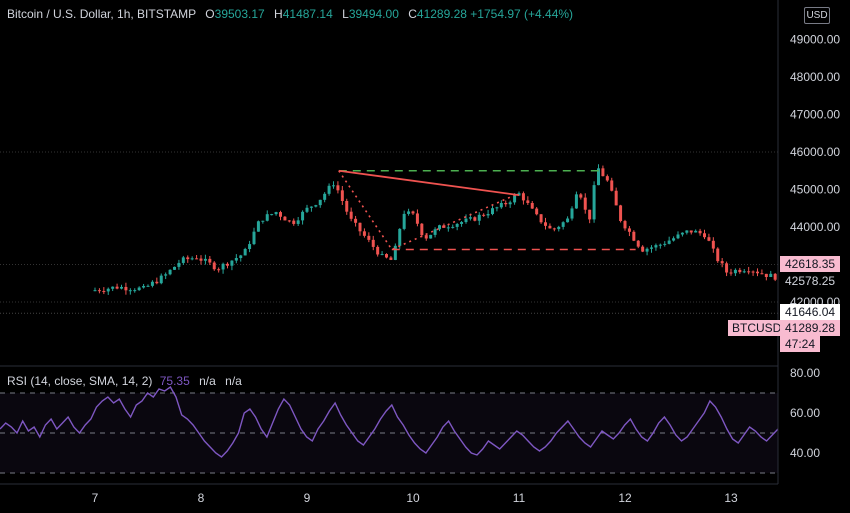 Image resolution: width=850 pixels, height=513 pixels. Describe the element at coordinates (815, 77) in the screenshot. I see `price-tick-label: 48000.00` at that location.